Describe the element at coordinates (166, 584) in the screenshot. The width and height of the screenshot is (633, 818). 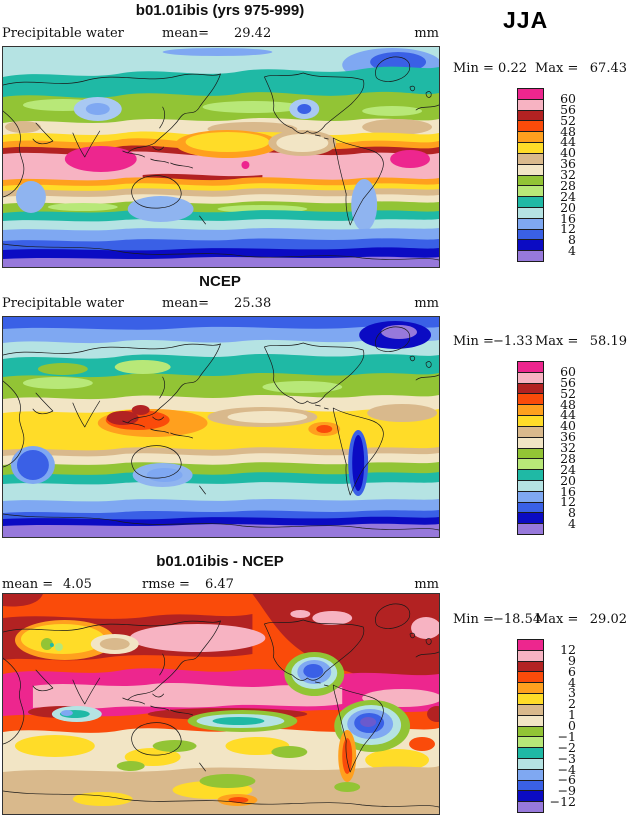
I see `panel3-rmse-label: rmse =` at that location.